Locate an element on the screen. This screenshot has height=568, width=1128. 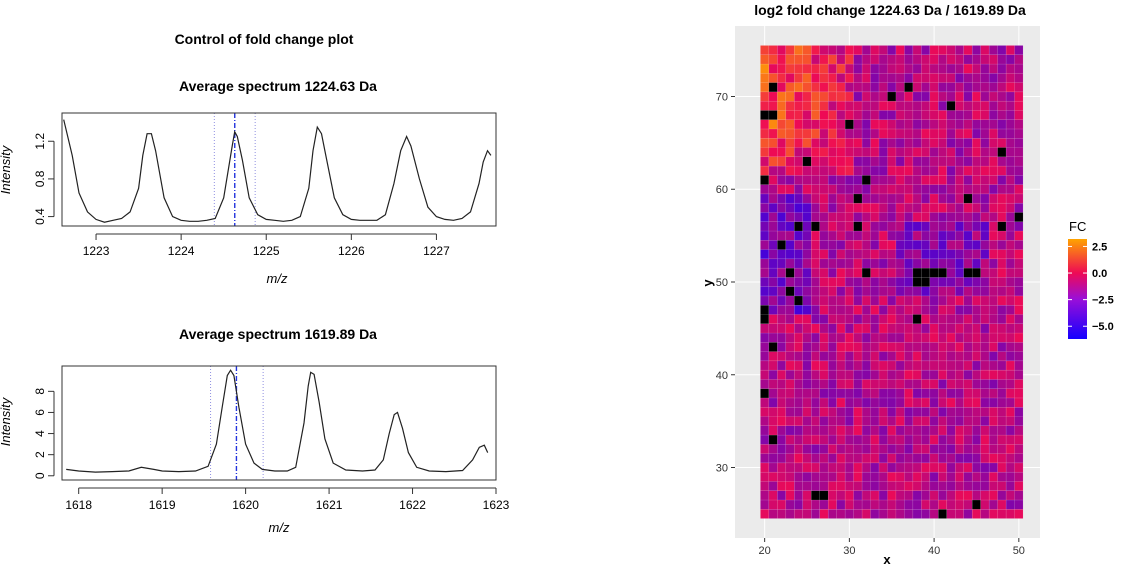
spectrum-1224-title: Average spectrum 1224.63 Da is located at coordinates (278, 86).